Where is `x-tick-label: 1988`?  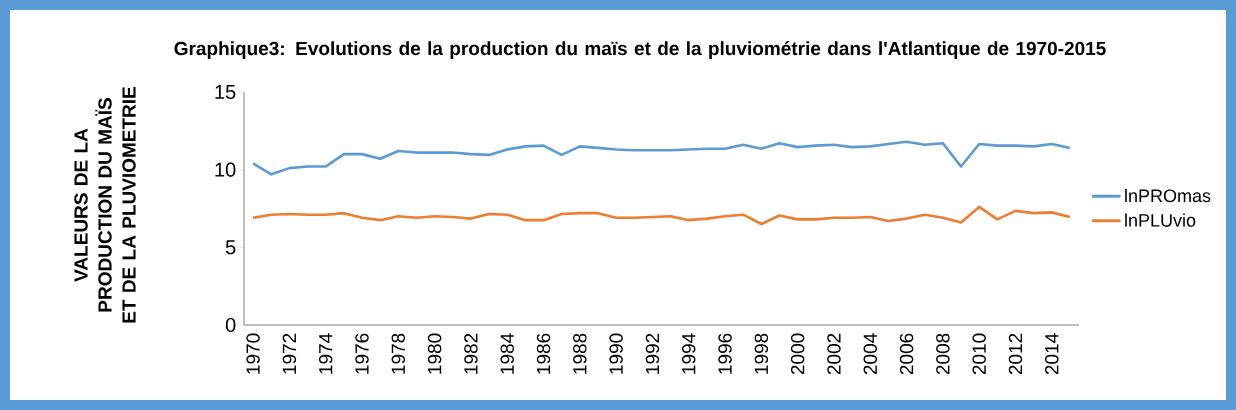
x-tick-label: 1988 is located at coordinates (580, 353).